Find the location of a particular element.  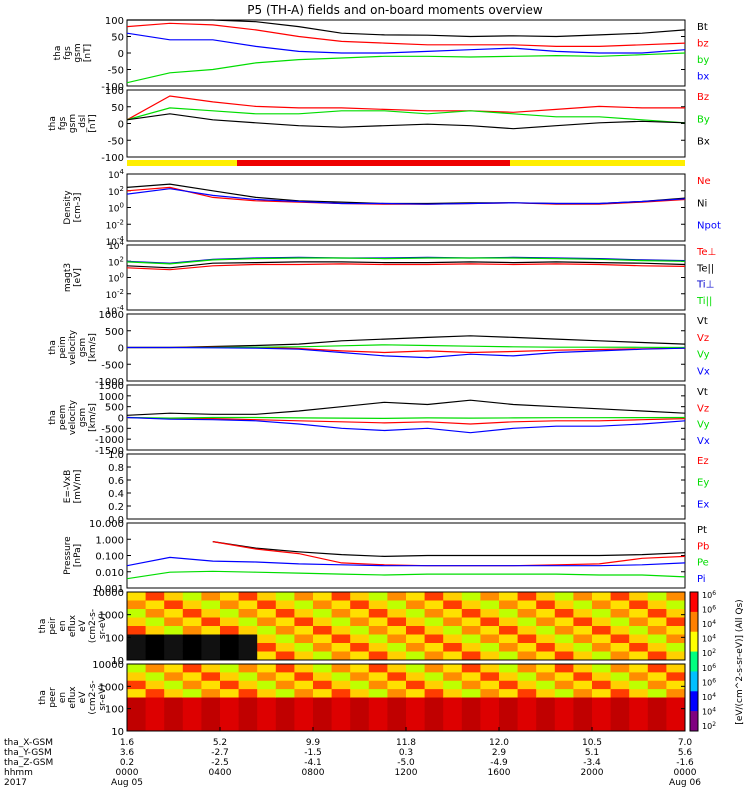

y-axis-label: tha peem velocity gsm [km/s] is located at coordinates (73, 417).